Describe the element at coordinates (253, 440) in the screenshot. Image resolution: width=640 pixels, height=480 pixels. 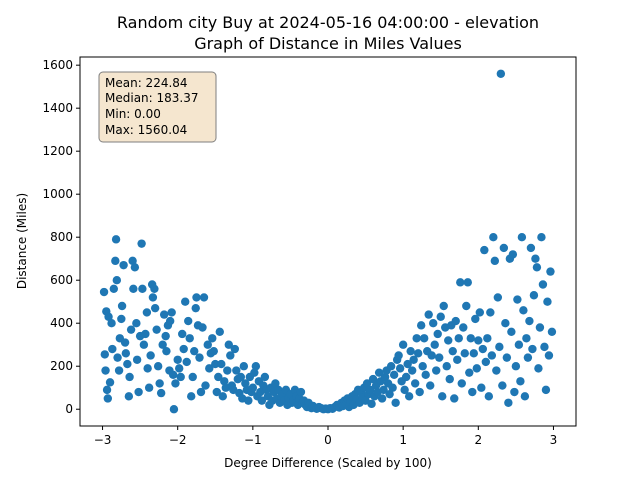
I see `x-tick-label: −1` at that location.